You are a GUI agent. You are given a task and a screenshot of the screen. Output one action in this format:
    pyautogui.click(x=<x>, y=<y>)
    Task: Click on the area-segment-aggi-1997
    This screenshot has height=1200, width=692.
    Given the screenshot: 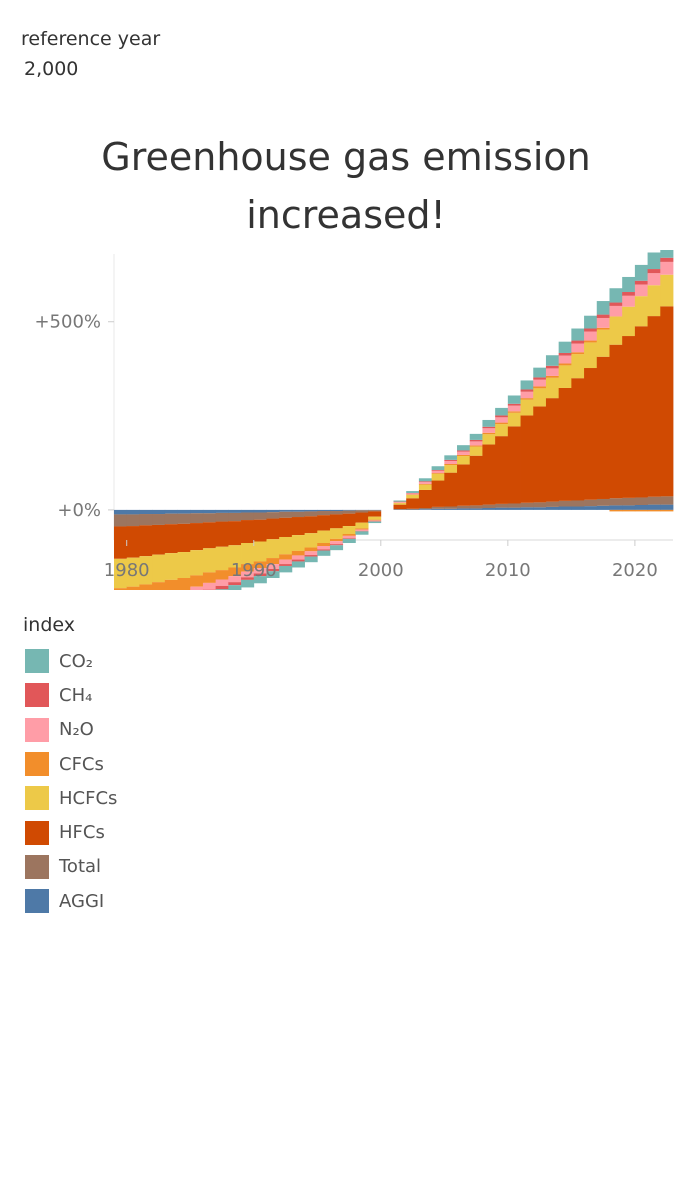 What is the action you would take?
    pyautogui.click(x=349, y=510)
    